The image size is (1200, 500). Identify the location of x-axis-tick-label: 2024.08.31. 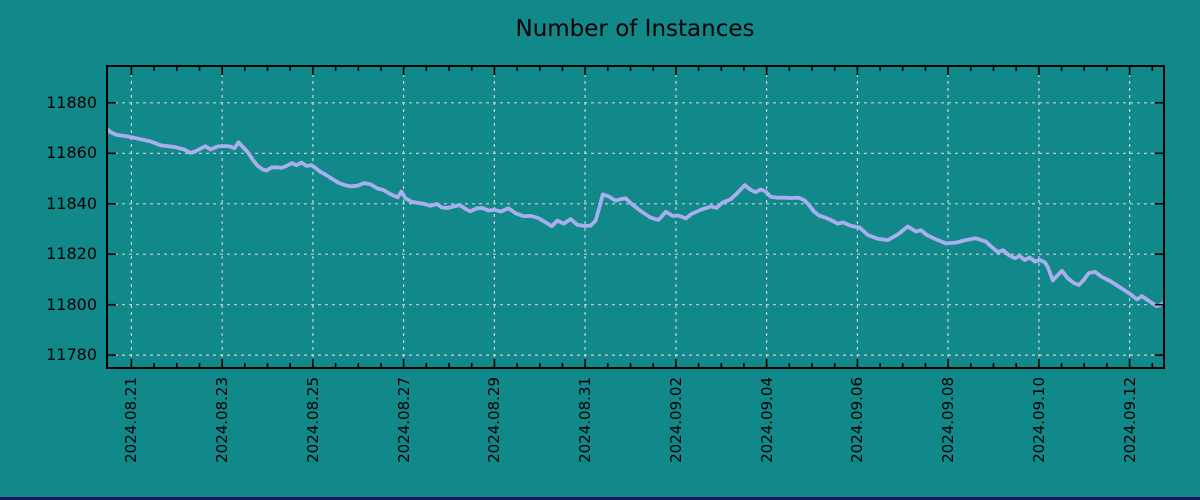
(585, 420).